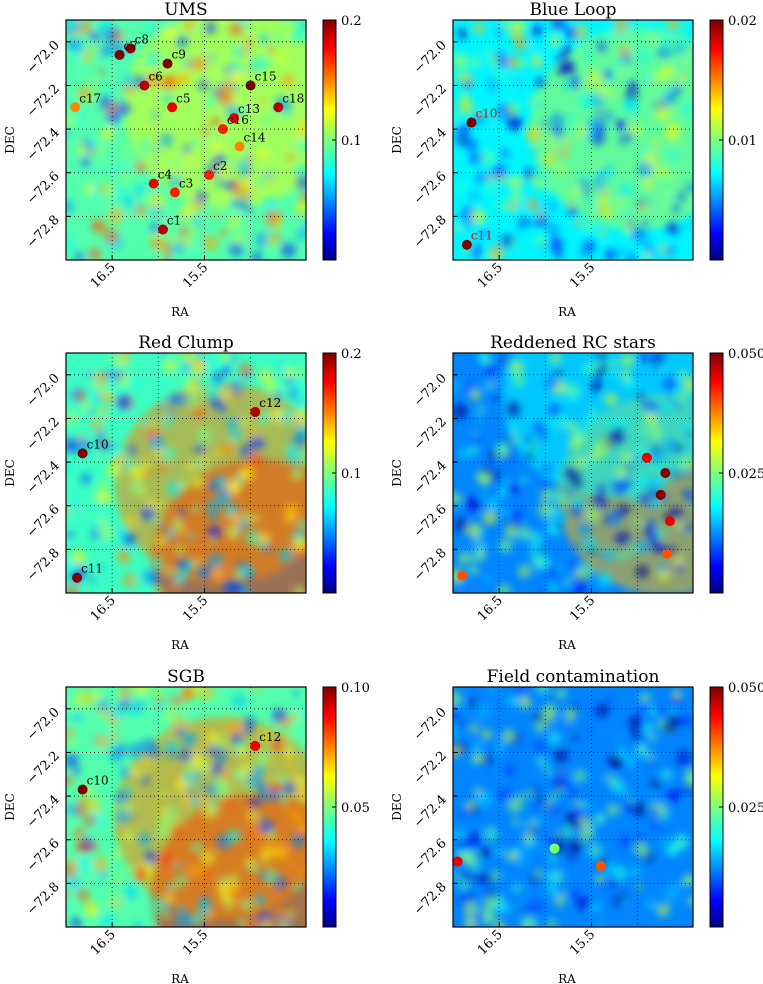 Image resolution: width=763 pixels, height=984 pixels. What do you see at coordinates (573, 343) in the screenshot?
I see `chart-title: Reddened RC stars` at bounding box center [573, 343].